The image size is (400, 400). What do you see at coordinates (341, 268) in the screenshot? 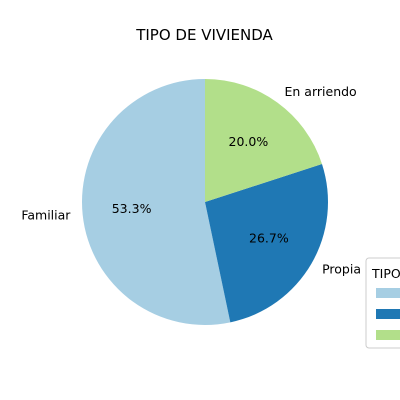
I see `category-label-propia: Propia` at bounding box center [341, 268].